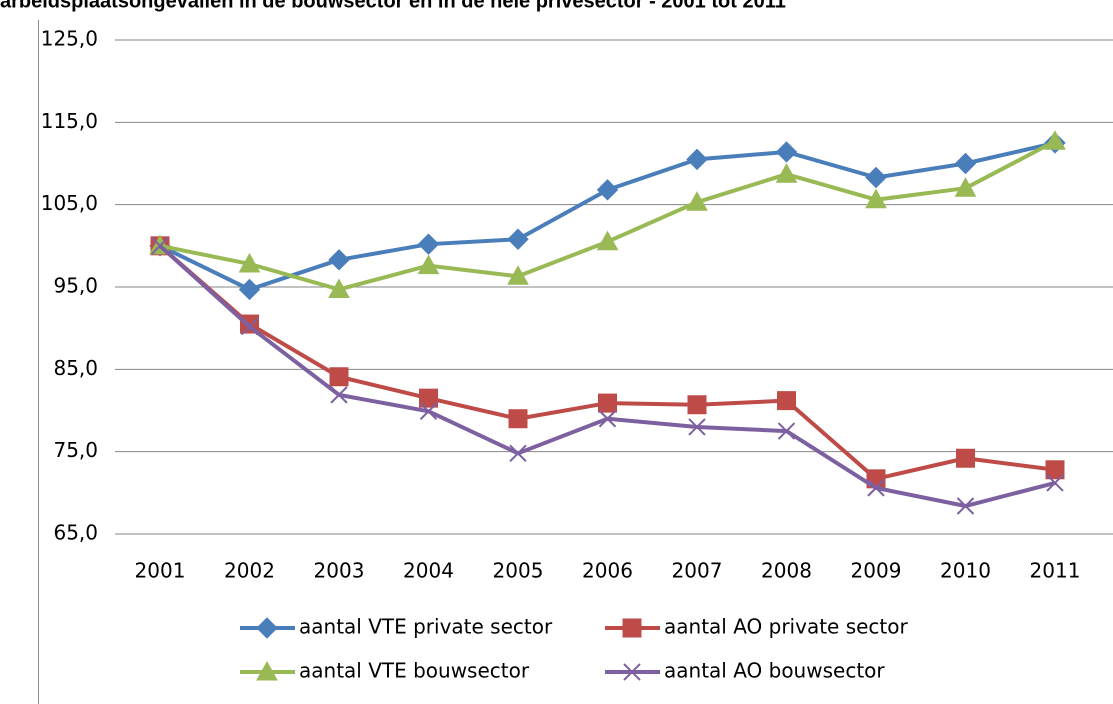  Describe the element at coordinates (75, 450) in the screenshot. I see `y-tick-label: 75,0` at that location.